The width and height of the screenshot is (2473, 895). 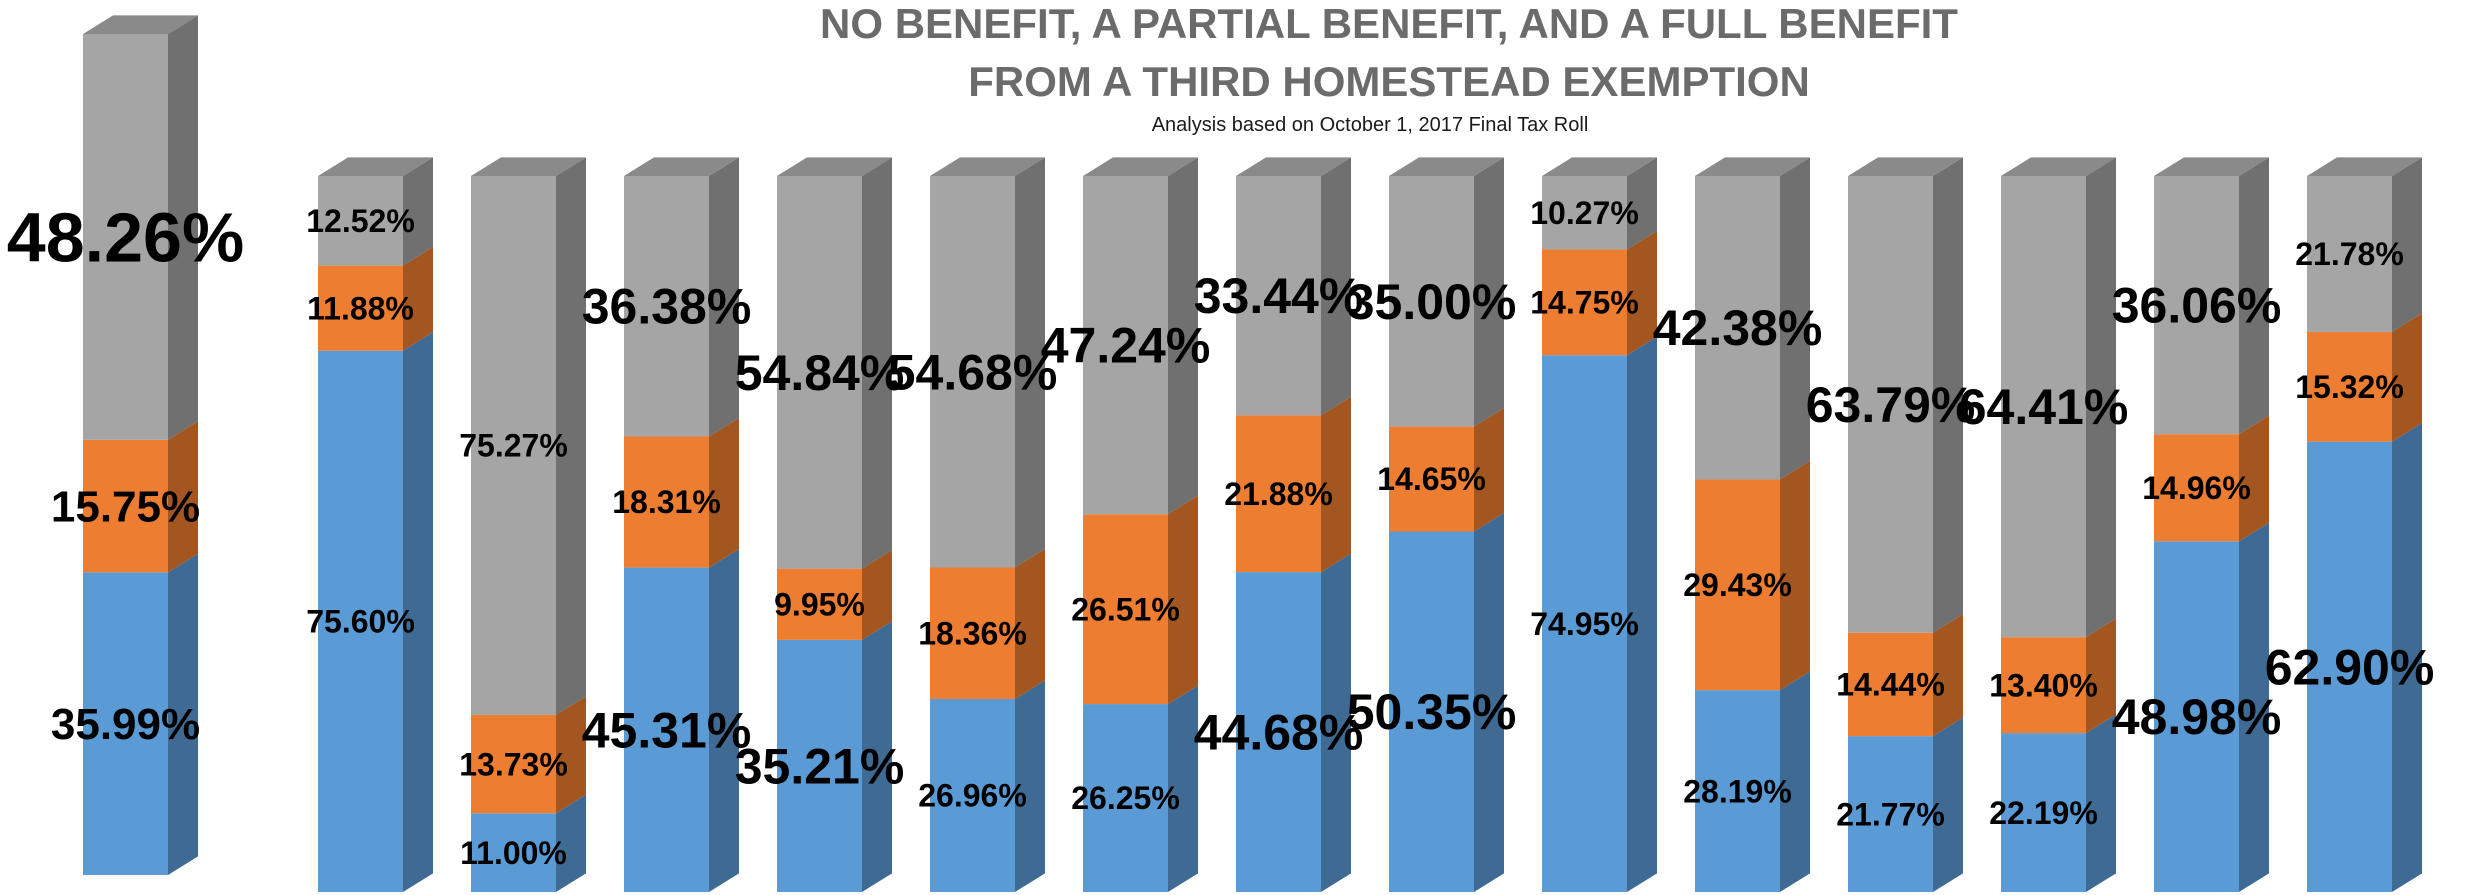 I want to click on data-label-partial-benefit-14: 14.96%, so click(x=2196, y=488).